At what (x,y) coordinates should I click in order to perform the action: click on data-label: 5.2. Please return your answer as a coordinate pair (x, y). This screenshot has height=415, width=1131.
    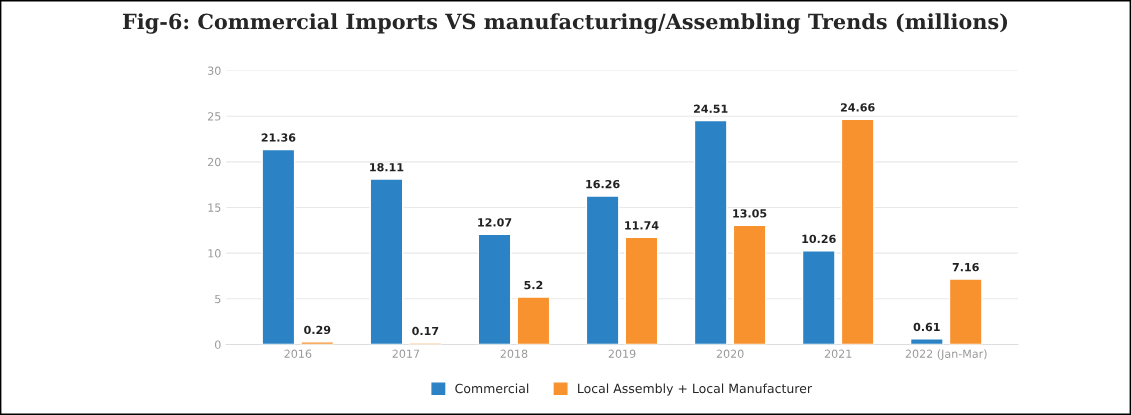
    Looking at the image, I should click on (533, 285).